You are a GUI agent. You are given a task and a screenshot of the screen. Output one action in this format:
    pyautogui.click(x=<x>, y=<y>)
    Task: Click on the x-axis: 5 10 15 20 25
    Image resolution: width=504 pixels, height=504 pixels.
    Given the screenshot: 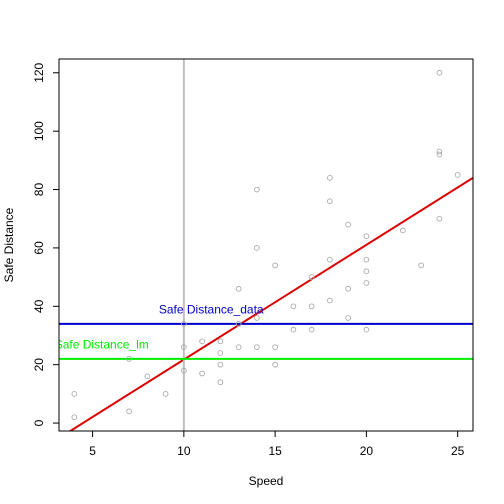 What is the action you would take?
    pyautogui.click(x=277, y=444)
    